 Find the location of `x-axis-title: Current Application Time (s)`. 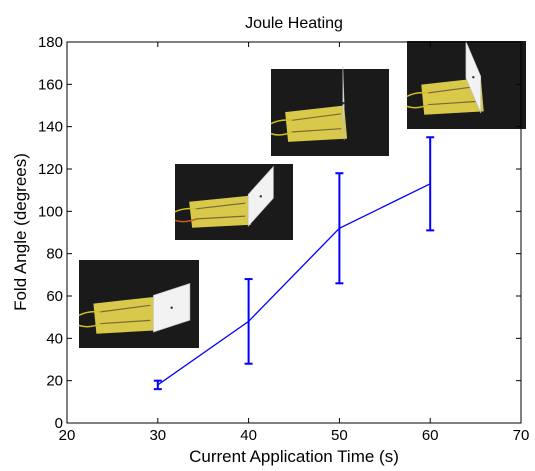

x-axis-title: Current Application Time (s) is located at coordinates (294, 456).